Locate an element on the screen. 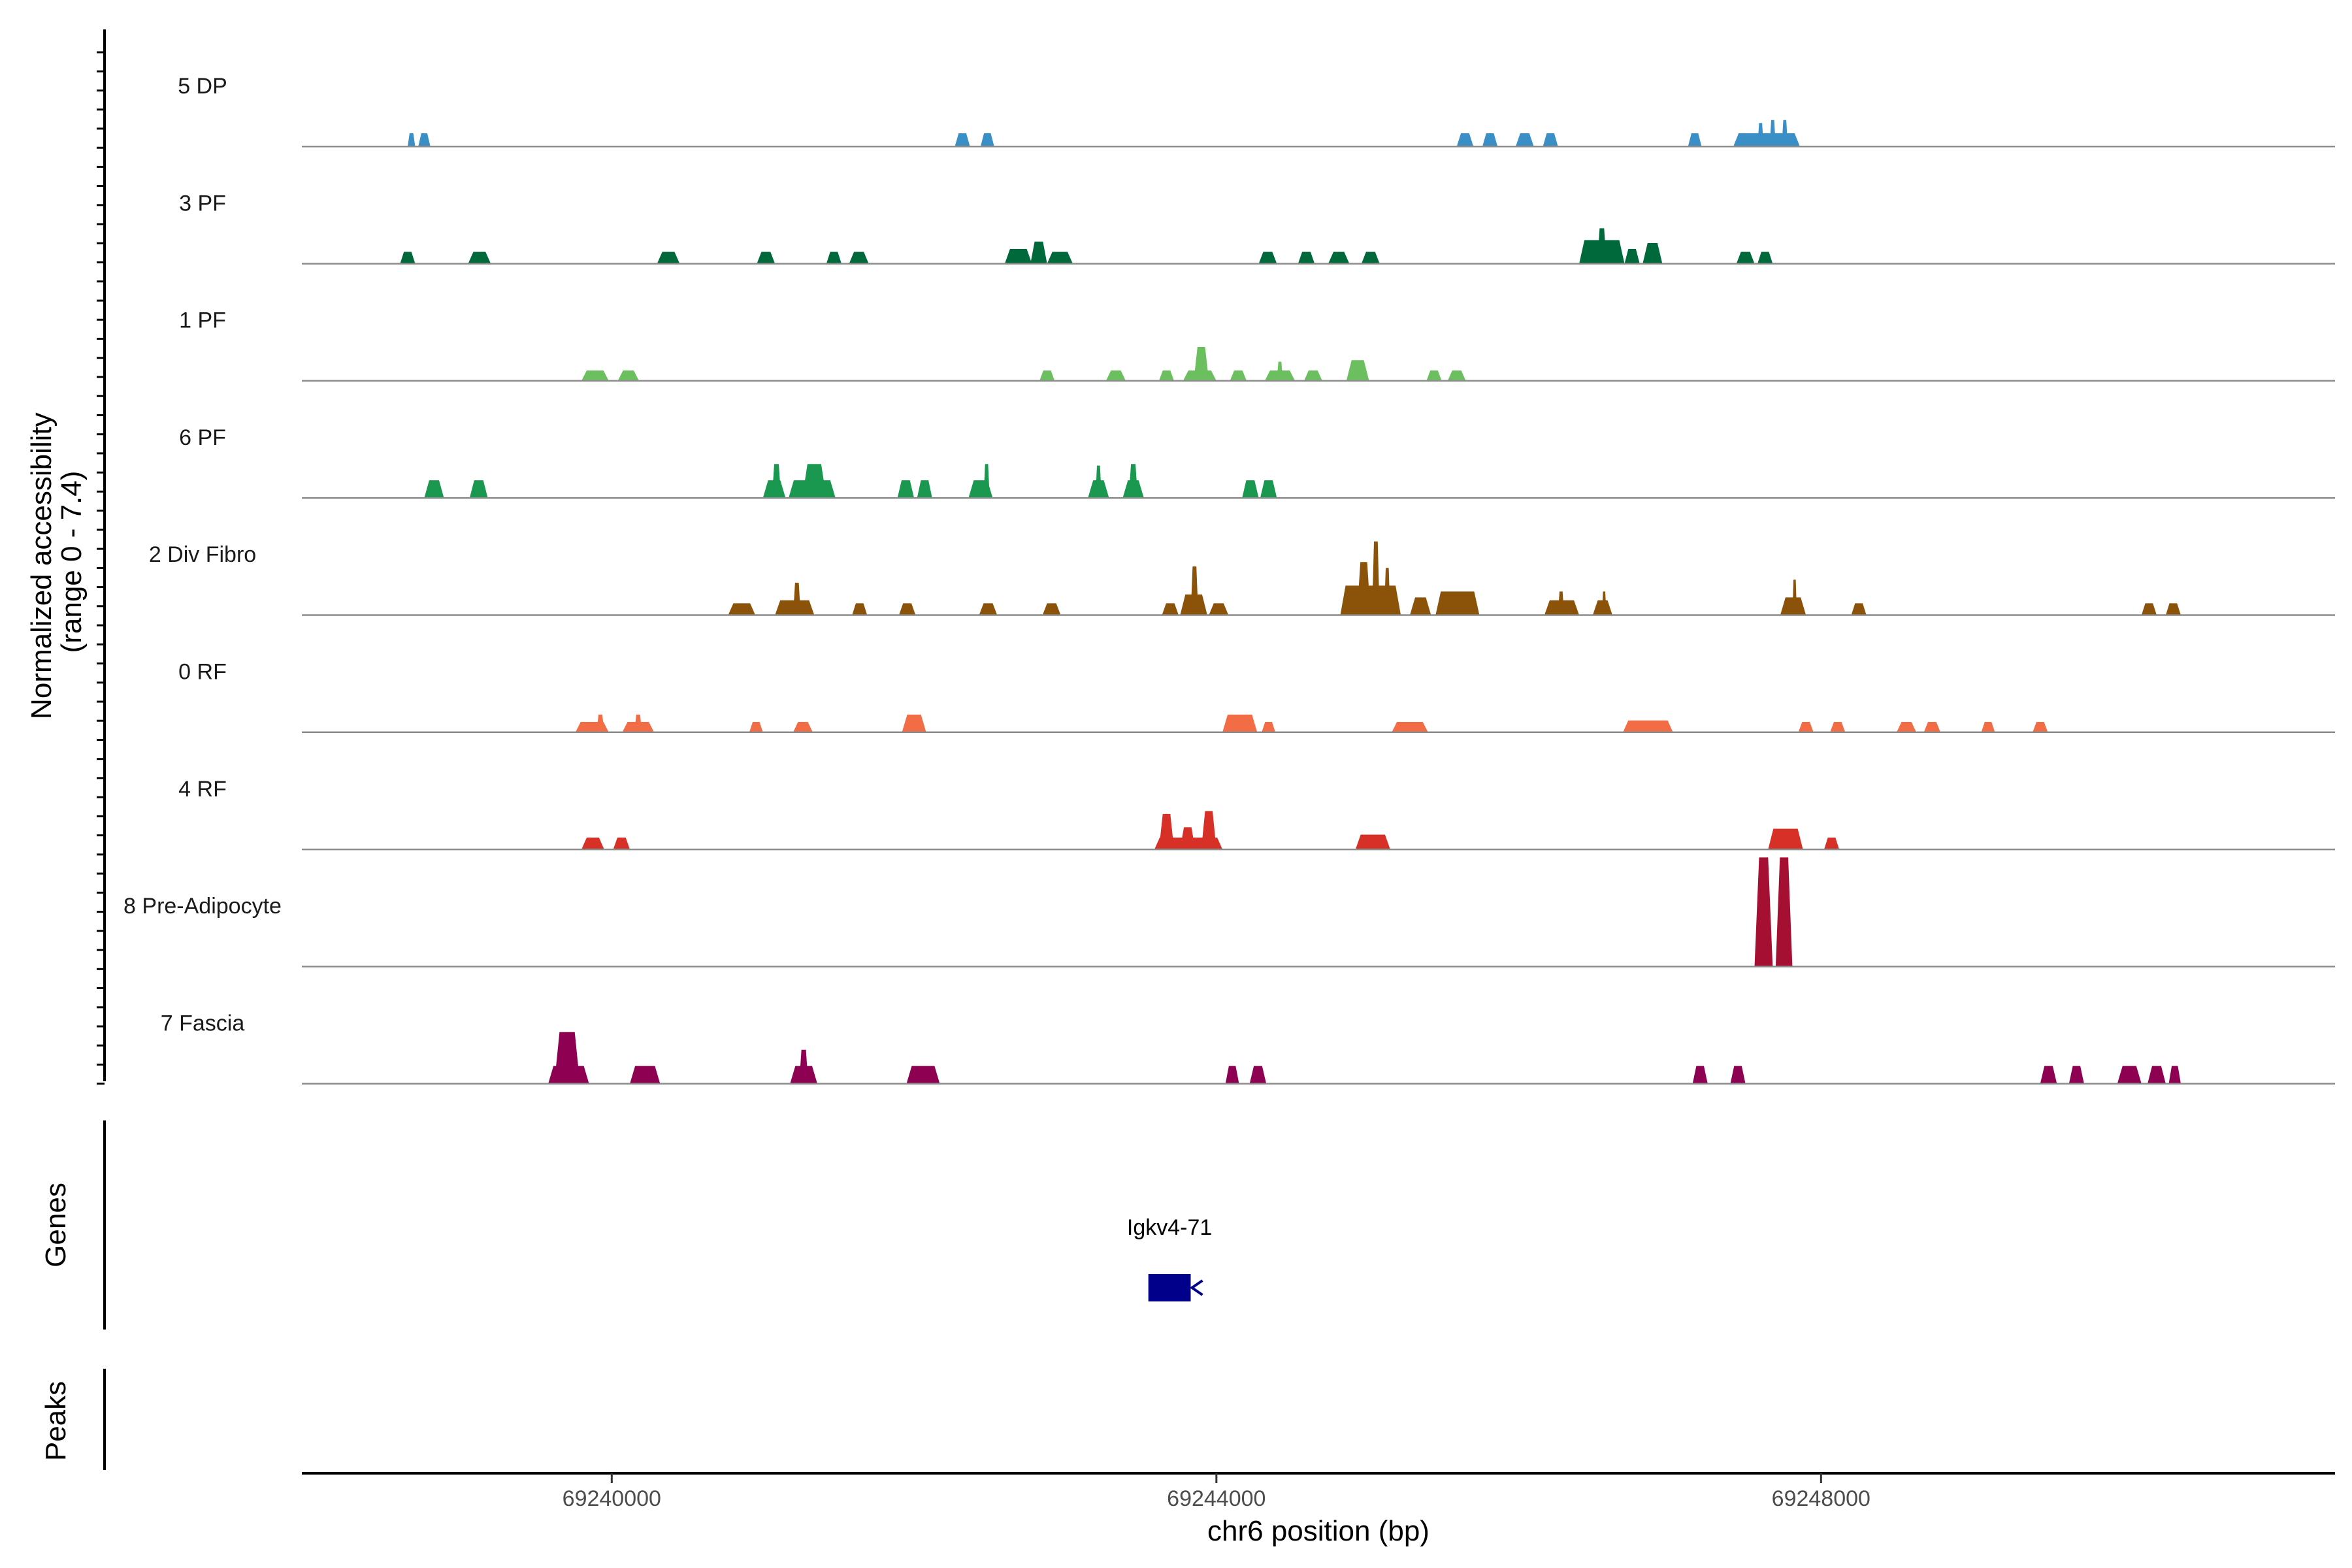  track-label: 1 PF is located at coordinates (202, 320).